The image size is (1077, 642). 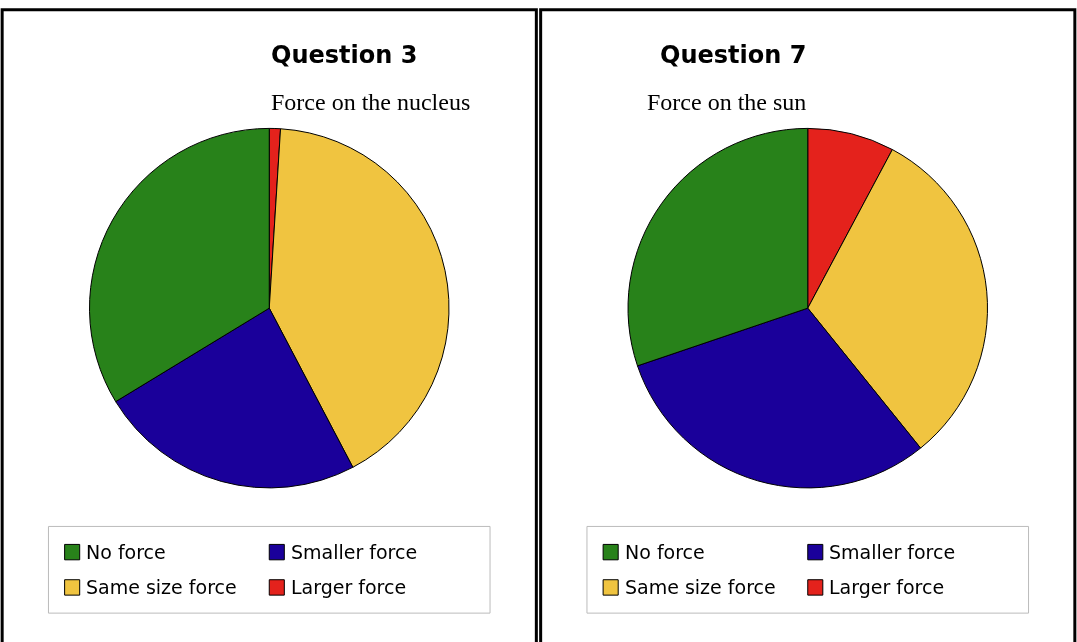 What do you see at coordinates (727, 102) in the screenshot?
I see `chart-subtitle: Force on the sun` at bounding box center [727, 102].